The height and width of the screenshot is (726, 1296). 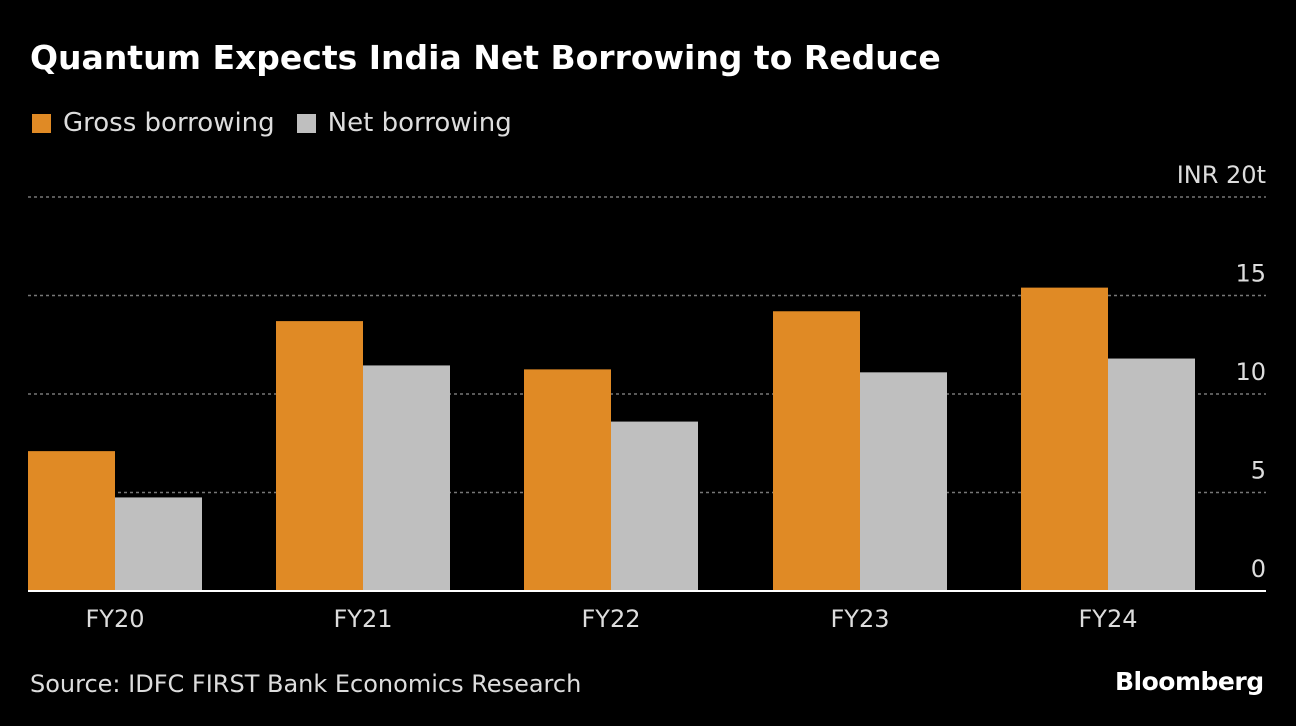 What do you see at coordinates (1258, 471) in the screenshot?
I see `y-tick-label-5: 5` at bounding box center [1258, 471].